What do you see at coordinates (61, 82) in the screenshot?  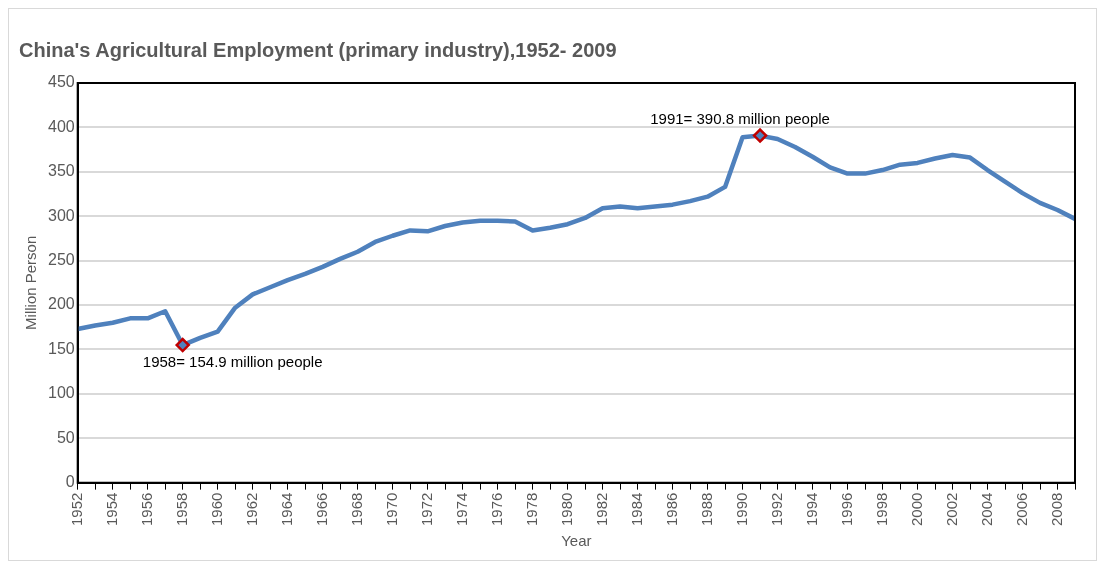 I see `y-tick-label: 450` at bounding box center [61, 82].